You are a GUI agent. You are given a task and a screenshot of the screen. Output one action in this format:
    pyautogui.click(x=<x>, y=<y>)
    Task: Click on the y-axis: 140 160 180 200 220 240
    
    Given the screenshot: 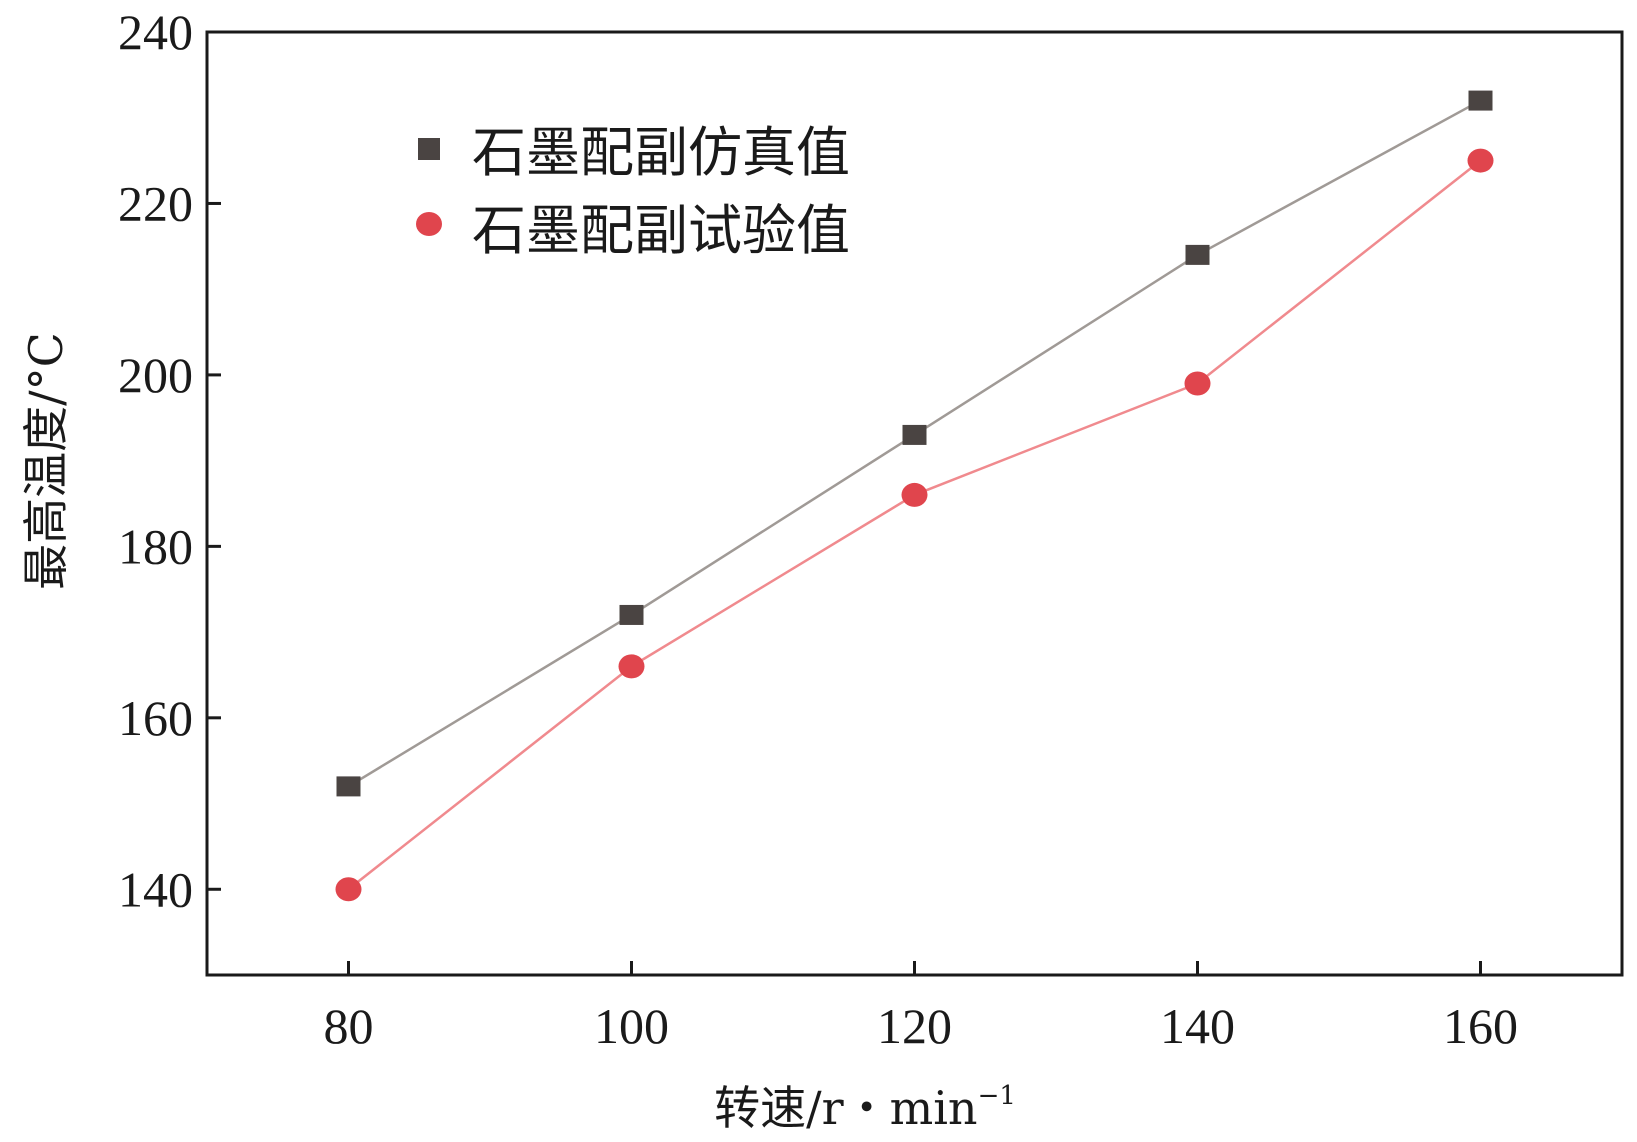 What is the action you would take?
    pyautogui.click(x=169, y=460)
    